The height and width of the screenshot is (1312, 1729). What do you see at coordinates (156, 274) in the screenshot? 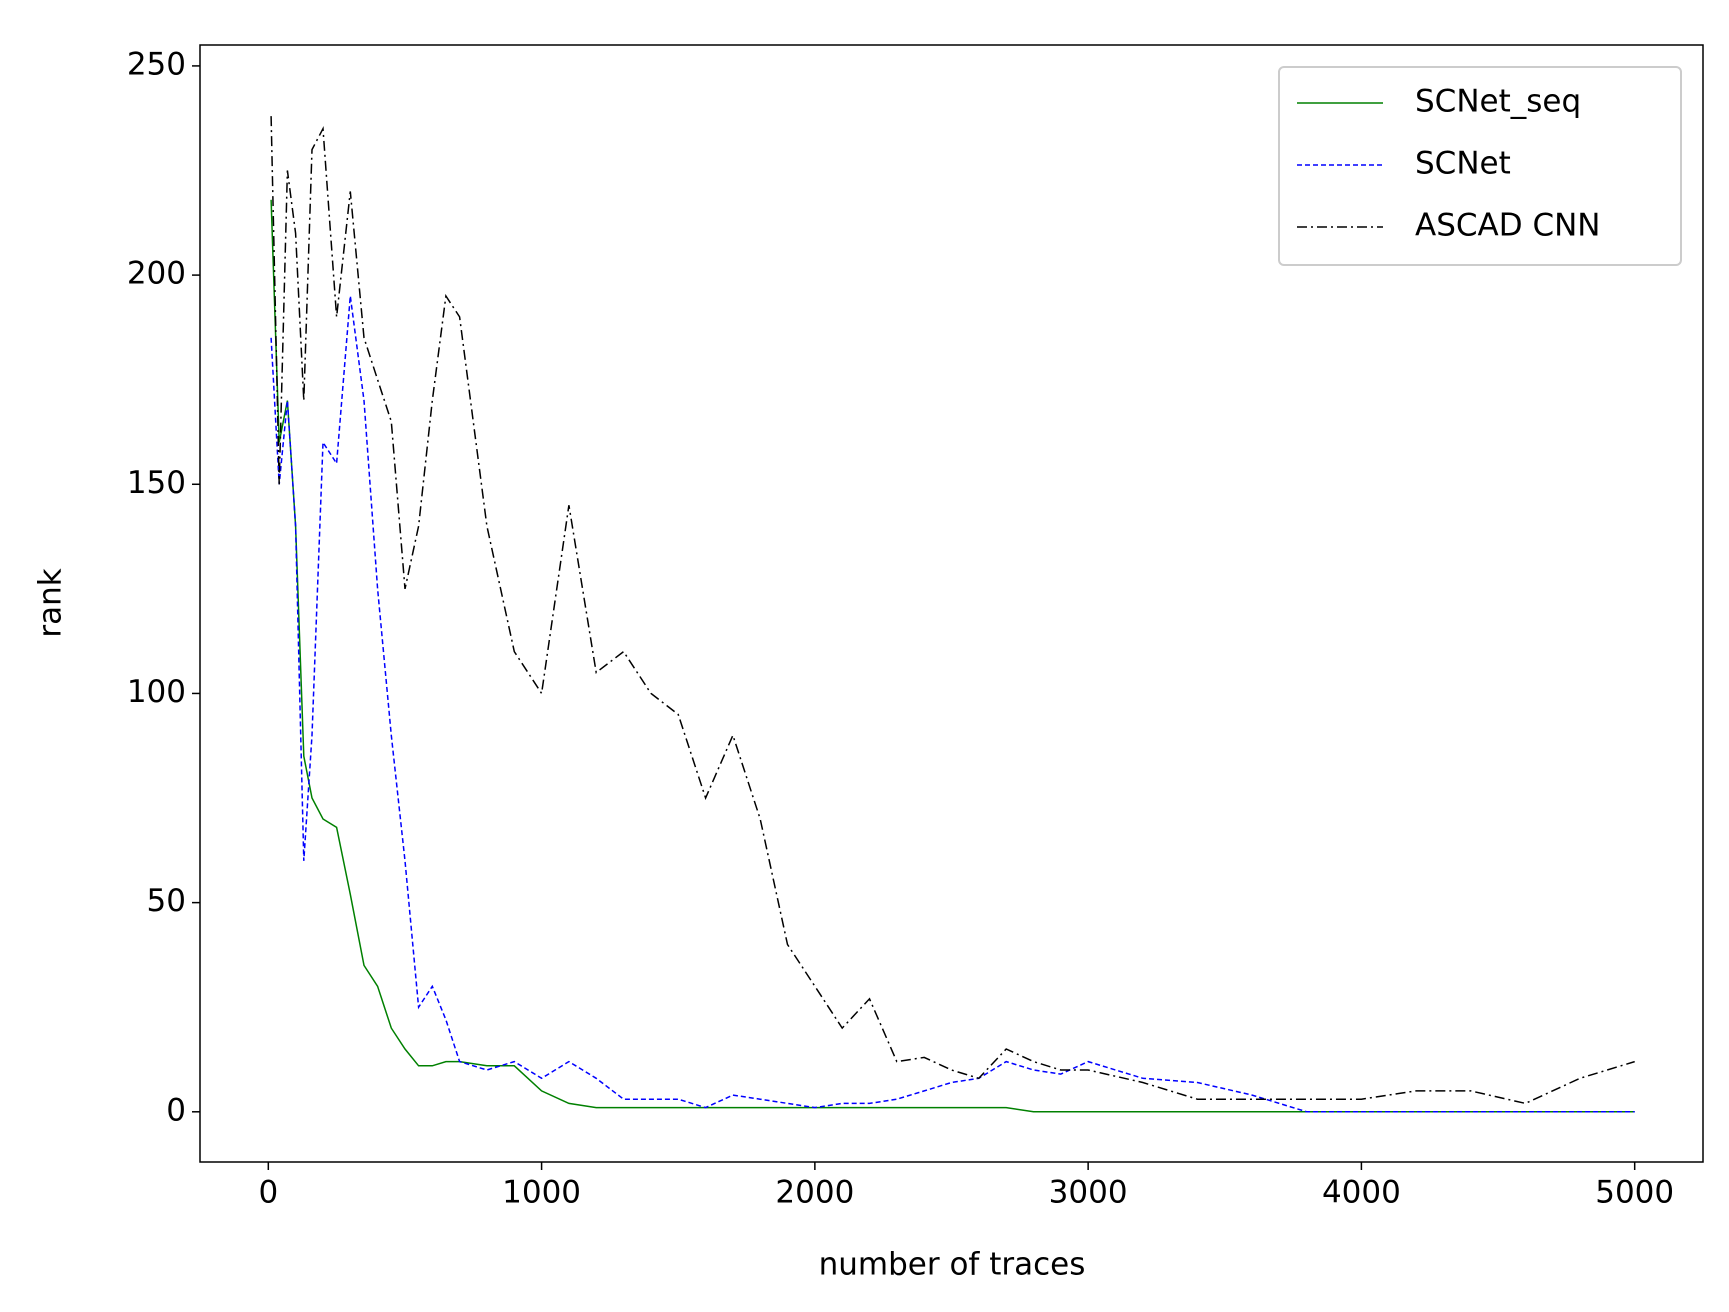
I see `y-tick-label: 200` at bounding box center [156, 274].